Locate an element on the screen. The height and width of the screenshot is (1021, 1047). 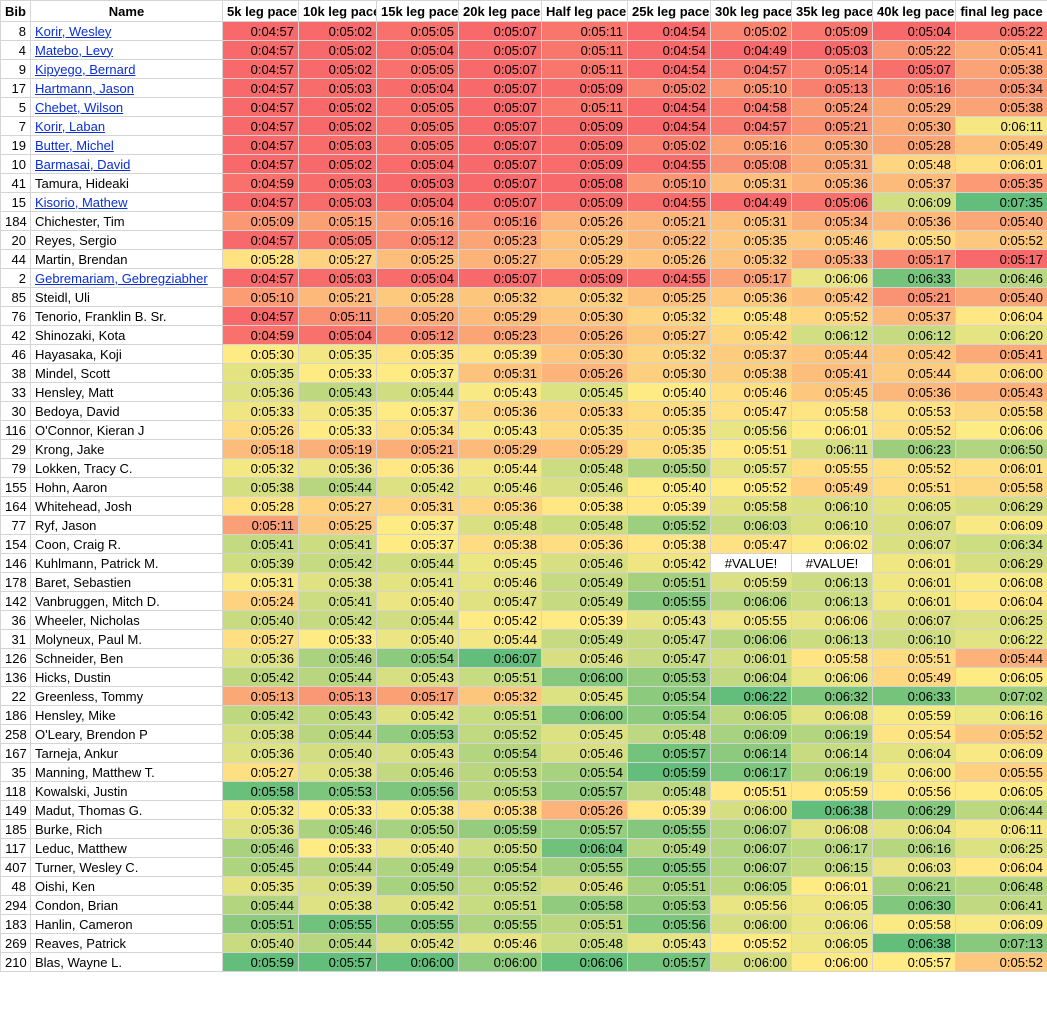
pace-cell: 0:05:56 is located at coordinates (417, 791).